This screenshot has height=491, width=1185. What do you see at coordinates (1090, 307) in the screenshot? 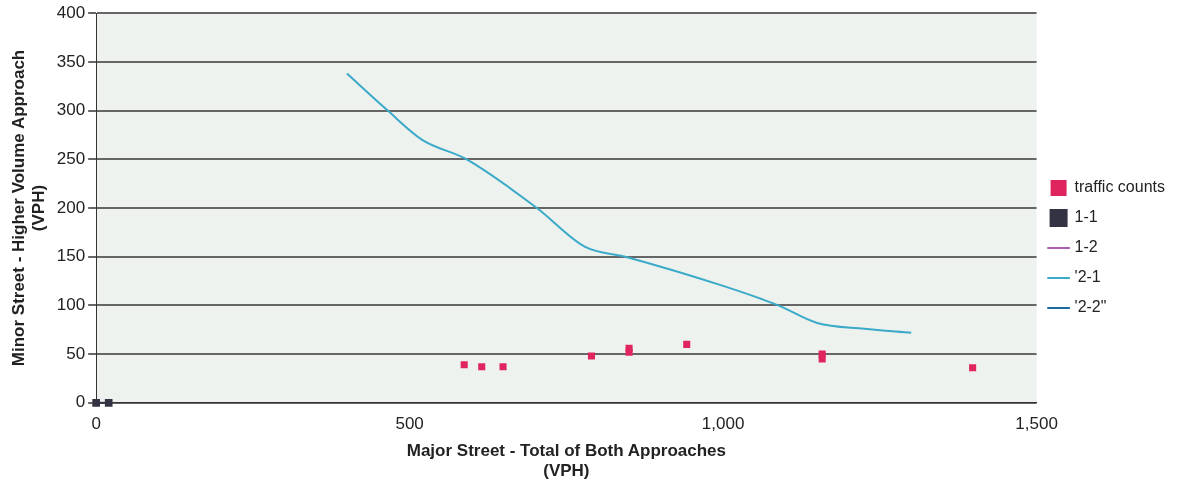
I see `legend-label: '2-2"` at bounding box center [1090, 307].